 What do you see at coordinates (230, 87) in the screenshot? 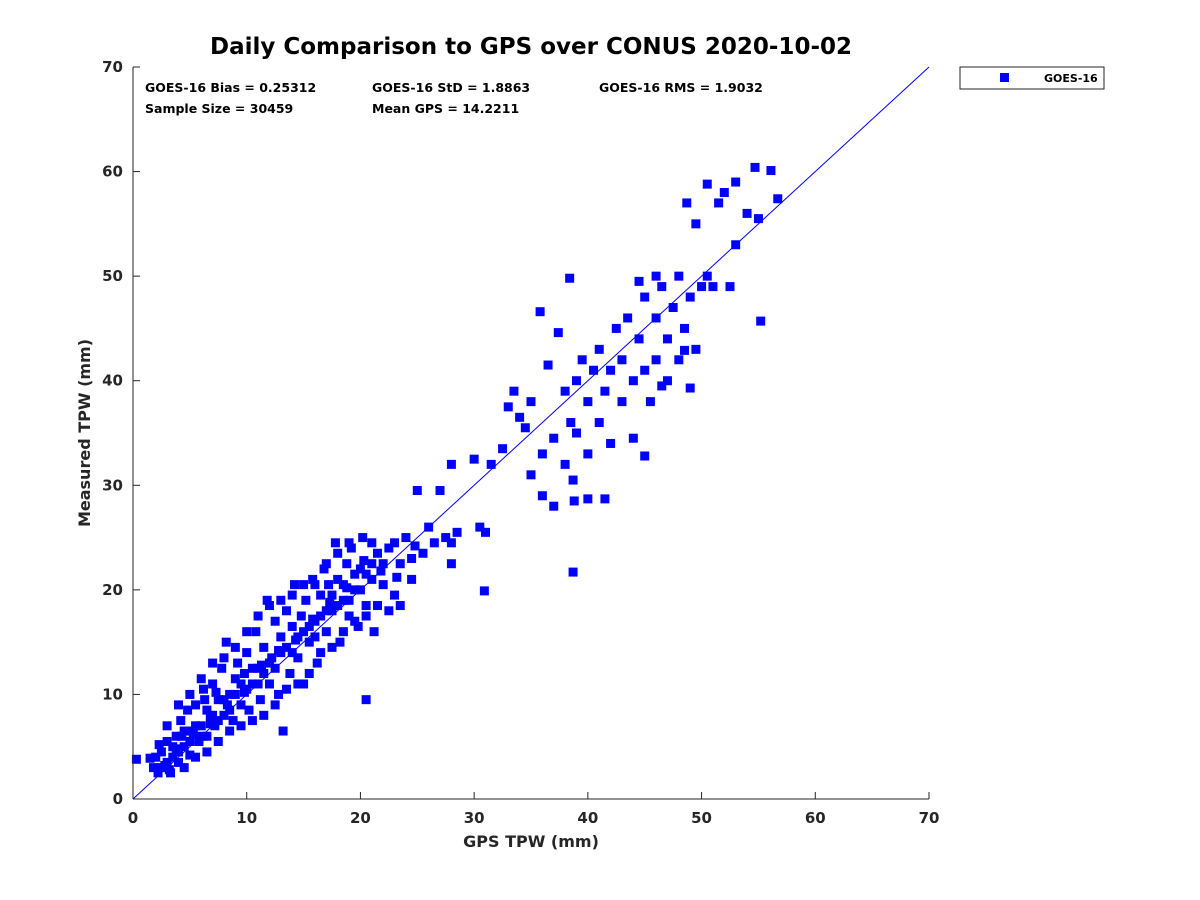
I see `stat-bias: GOES-16 Bias = 0.25312` at bounding box center [230, 87].